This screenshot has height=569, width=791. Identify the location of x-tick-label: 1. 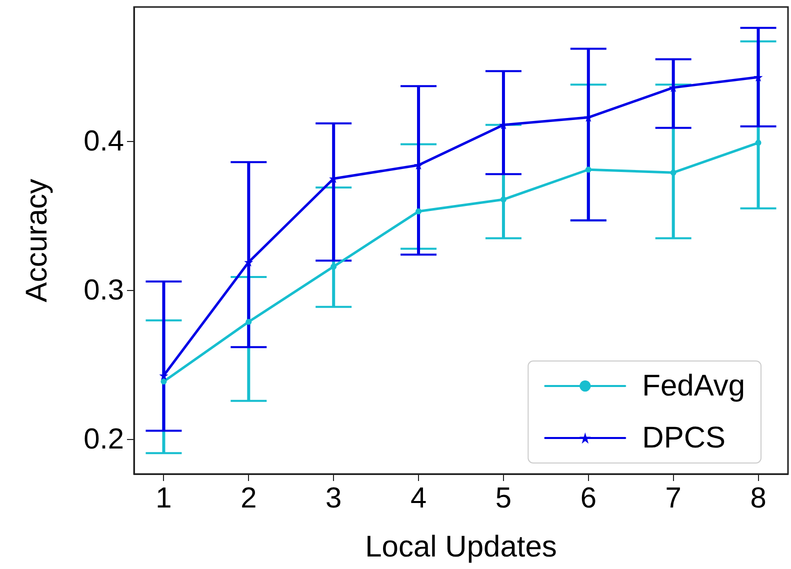
(164, 498).